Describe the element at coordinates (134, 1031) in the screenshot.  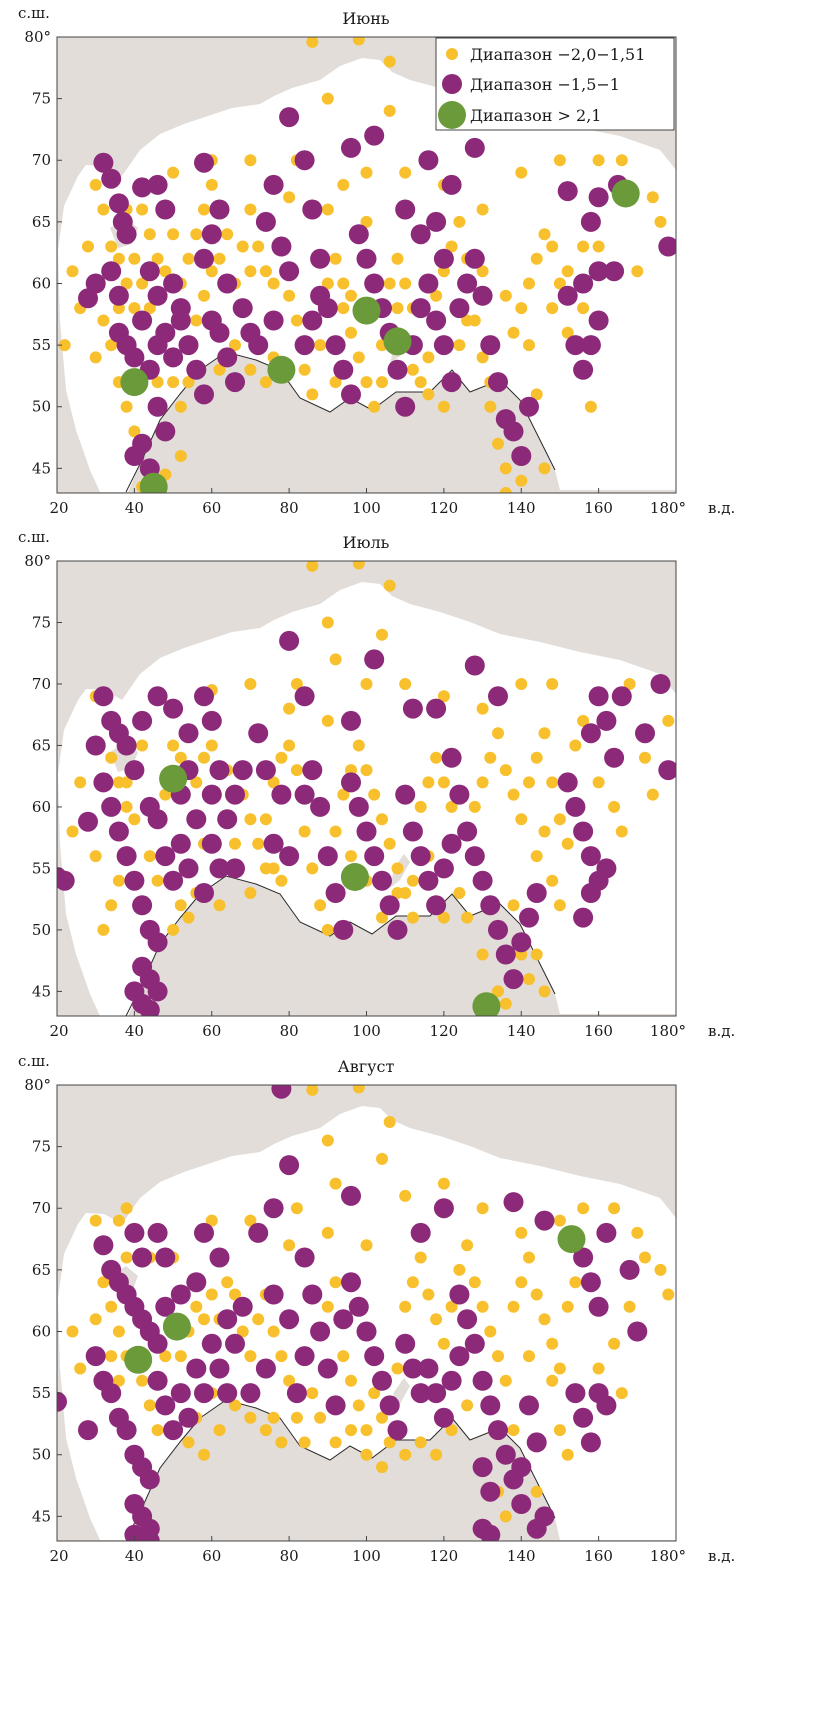
I see `lon-tick-label: 40` at that location.